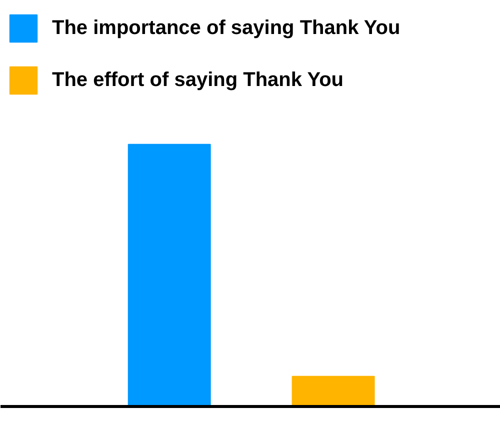 Image resolution: width=500 pixels, height=438 pixels. What do you see at coordinates (226, 28) in the screenshot?
I see `legend-label: The importance of saying Thank You` at bounding box center [226, 28].